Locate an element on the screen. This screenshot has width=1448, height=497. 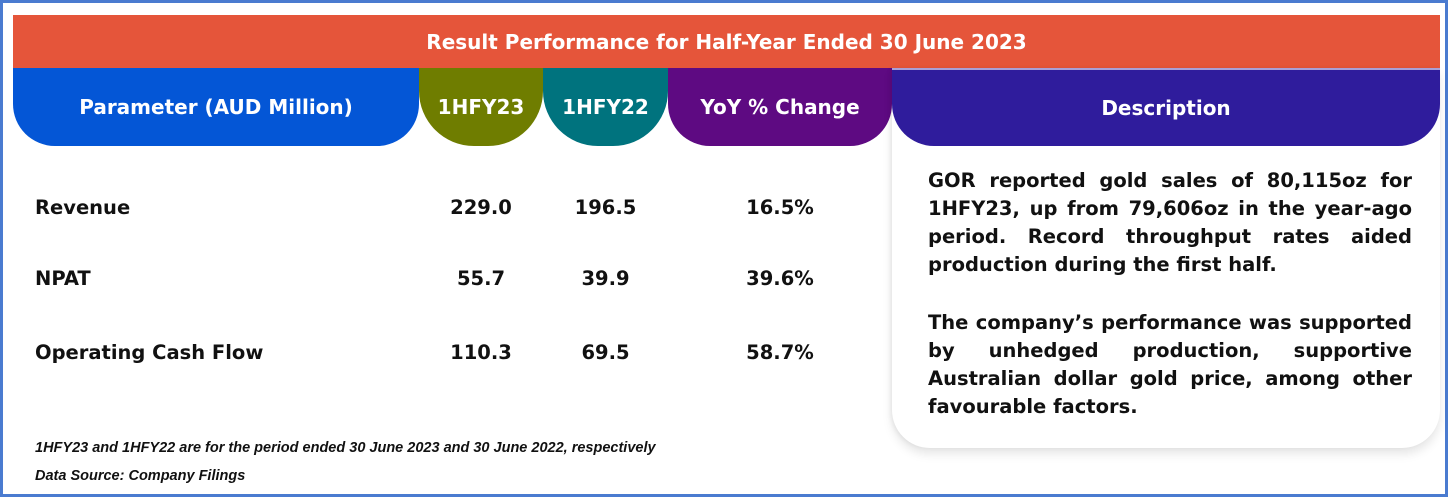
table-row-operating-cash-flow: Operating Cash Flow 110.3 69.5 58.7% is located at coordinates (443, 353).